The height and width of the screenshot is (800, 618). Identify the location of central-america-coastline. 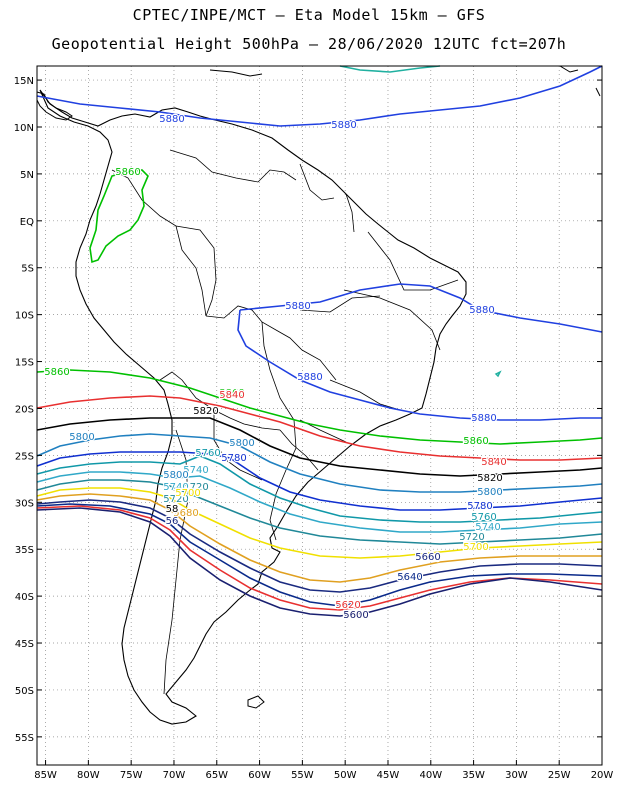
(54, 106).